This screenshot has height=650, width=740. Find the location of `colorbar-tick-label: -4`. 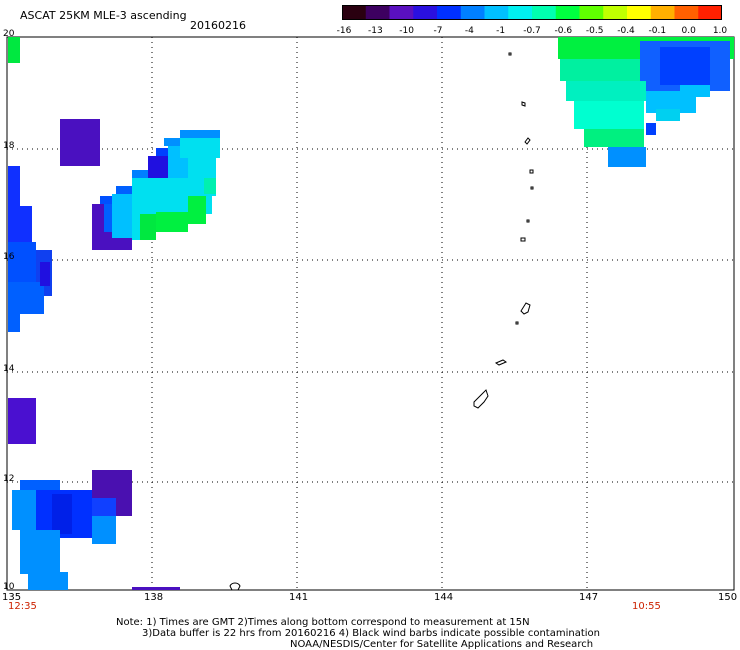

colorbar-tick-label: -4 is located at coordinates (469, 31).